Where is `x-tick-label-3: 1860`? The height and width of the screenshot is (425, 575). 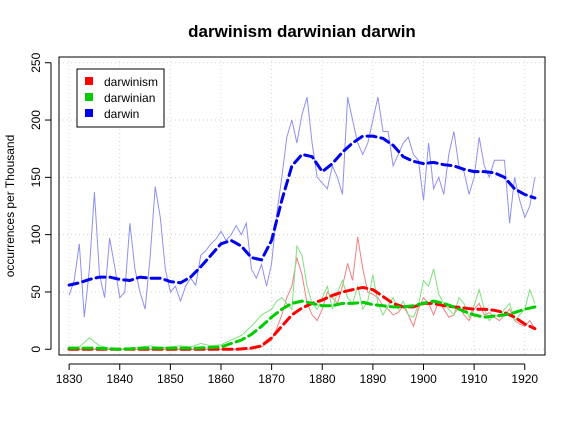
x-tick-label-3: 1860 is located at coordinates (221, 379).